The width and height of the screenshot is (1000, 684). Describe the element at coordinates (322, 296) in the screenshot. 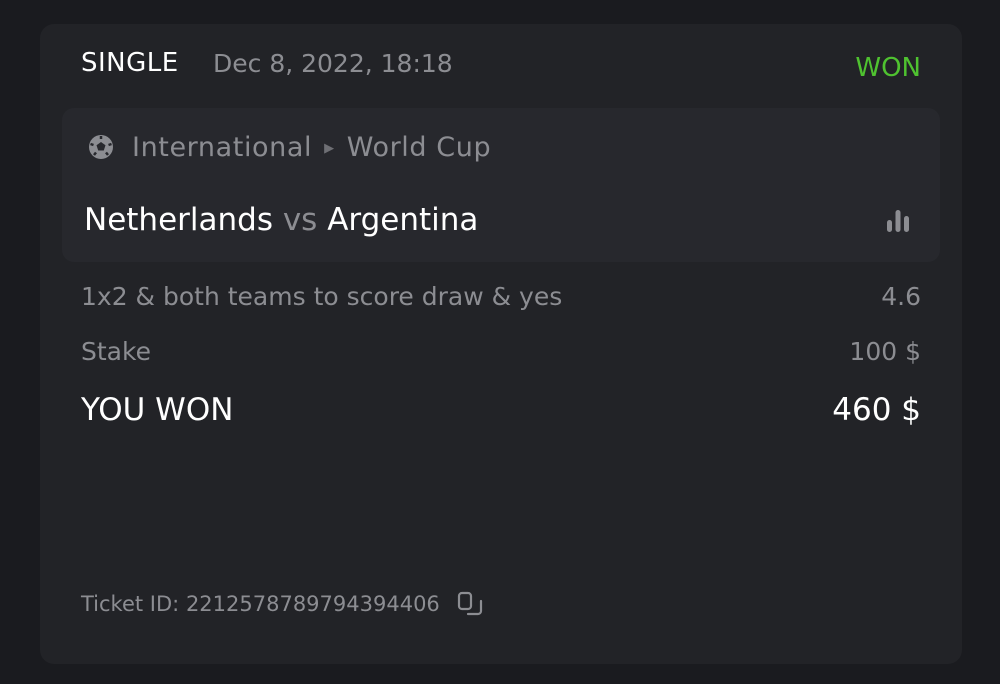

I see `market-label: 1x2 & both teams to score draw & yes` at that location.